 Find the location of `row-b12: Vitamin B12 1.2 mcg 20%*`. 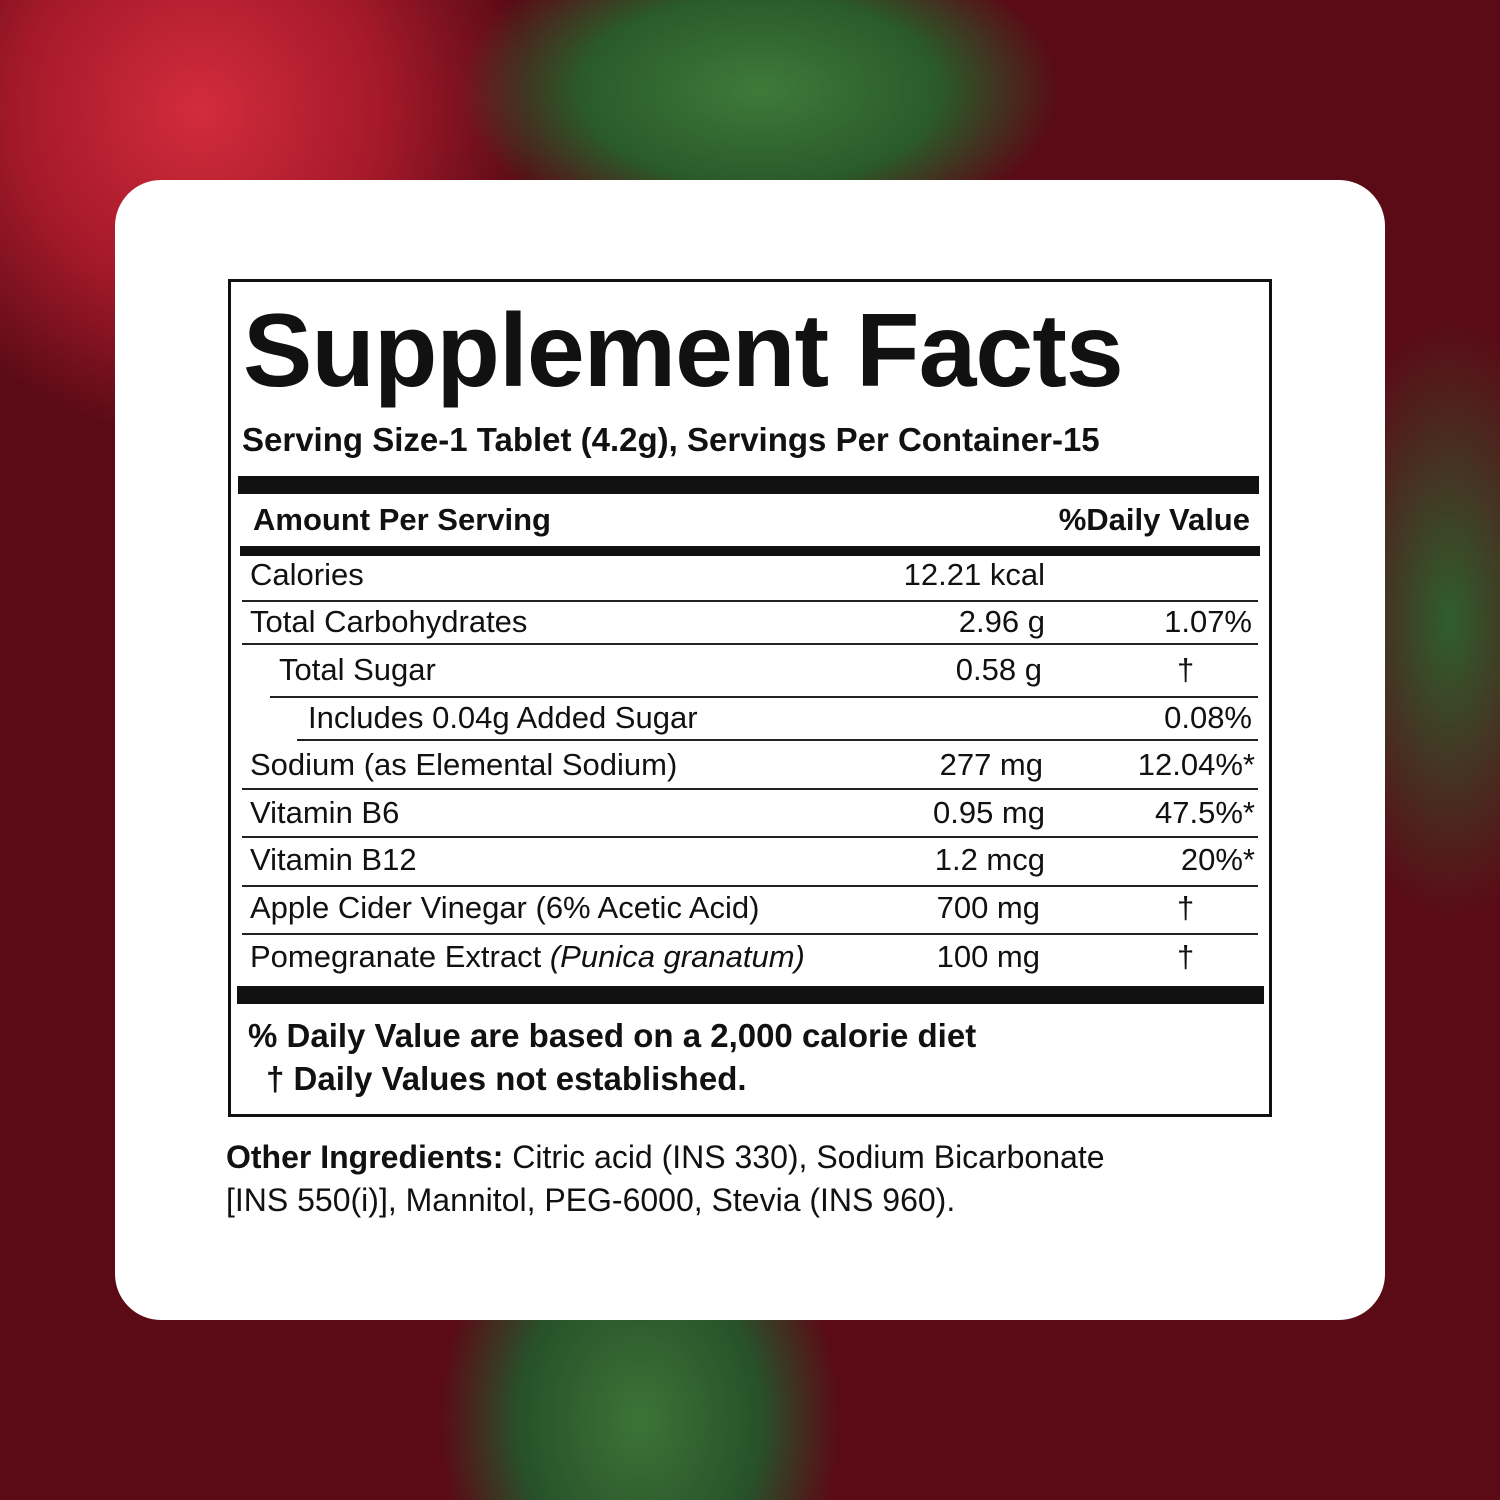

row-b12: Vitamin B12 1.2 mcg 20%* is located at coordinates (750, 866).